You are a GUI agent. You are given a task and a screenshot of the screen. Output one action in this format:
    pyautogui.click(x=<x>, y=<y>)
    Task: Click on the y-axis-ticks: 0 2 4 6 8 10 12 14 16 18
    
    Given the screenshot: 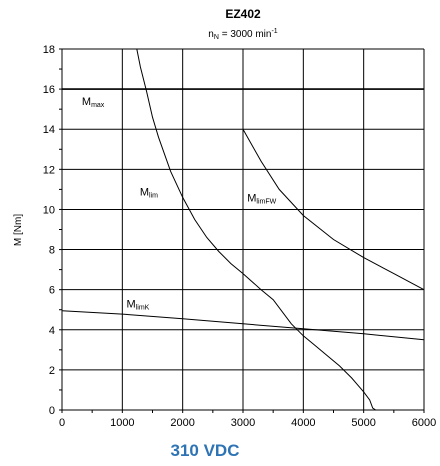 What is the action you would take?
    pyautogui.click(x=49, y=230)
    